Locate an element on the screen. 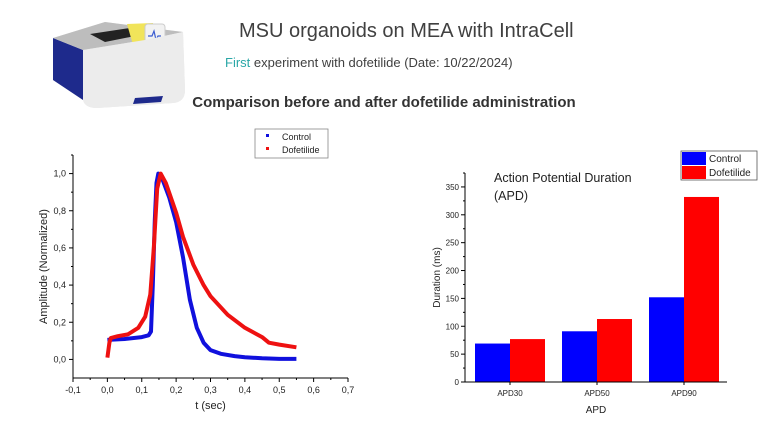 The width and height of the screenshot is (768, 432). chart-title-line: Action Potential Duration is located at coordinates (563, 178).